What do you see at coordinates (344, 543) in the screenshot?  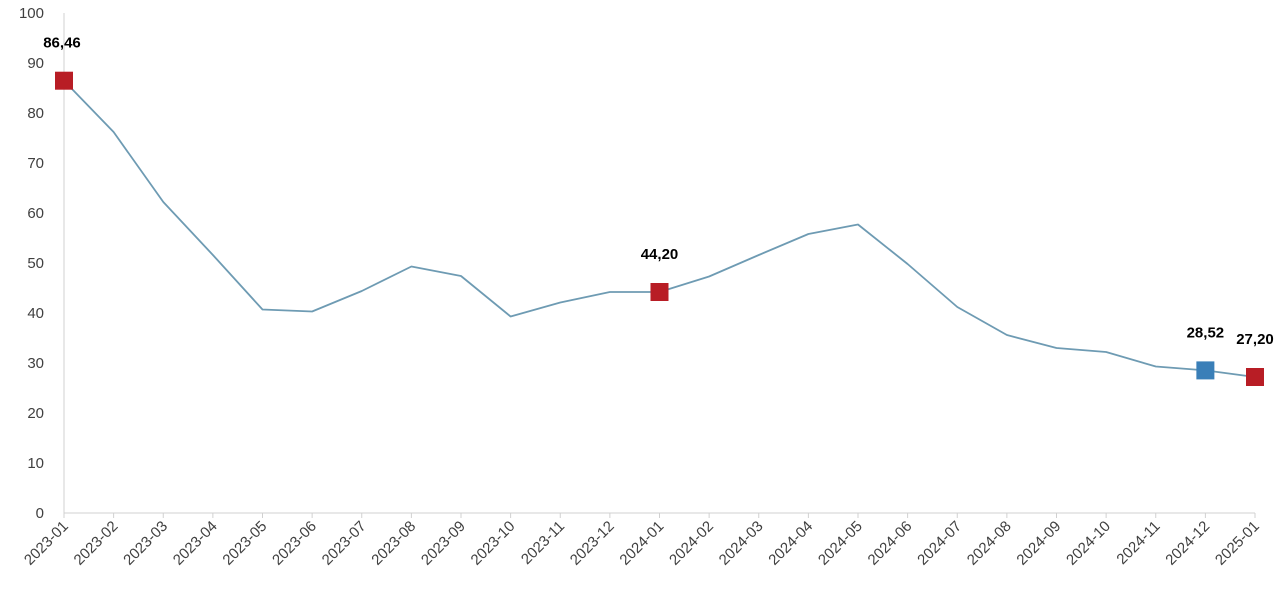 I see `x-tick-label: 2023-07` at bounding box center [344, 543].